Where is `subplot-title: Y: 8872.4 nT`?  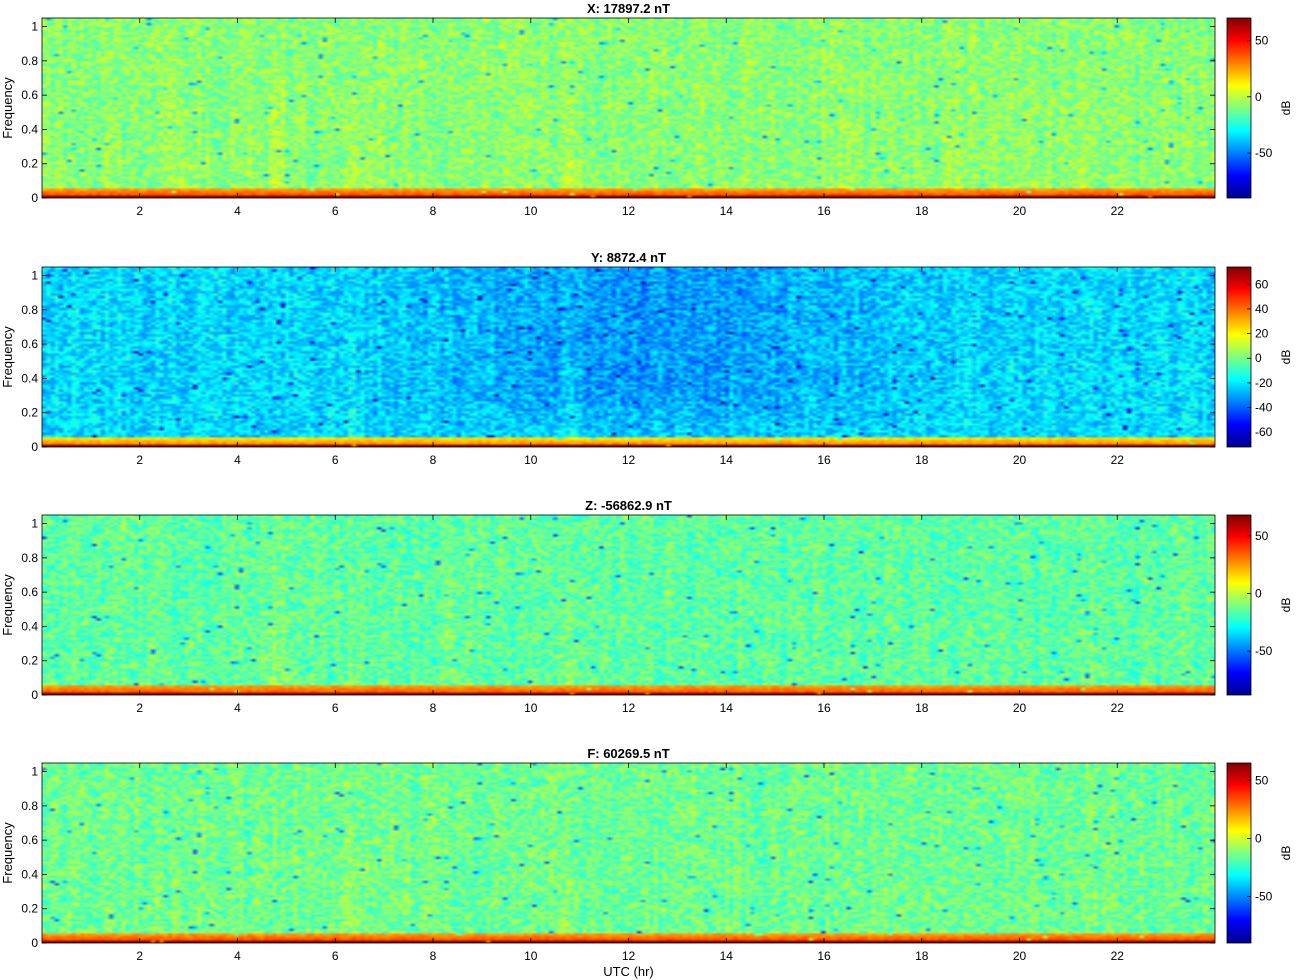
subplot-title: Y: 8872.4 nT is located at coordinates (628, 257).